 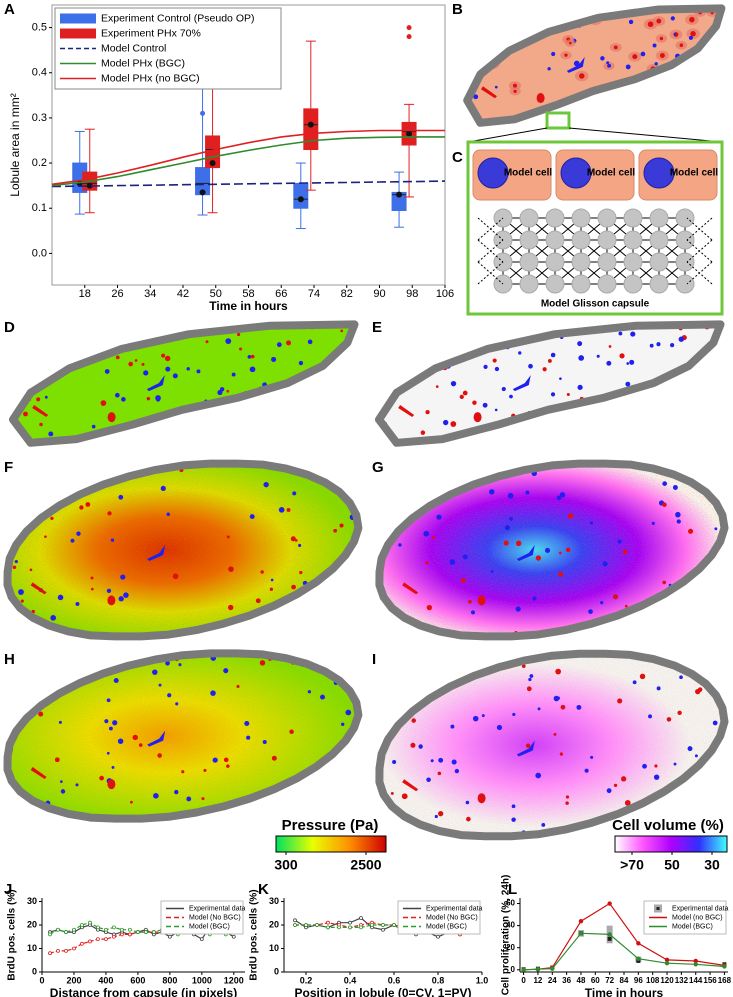 I want to click on y-tick-label: 20, so click(x=510, y=947).